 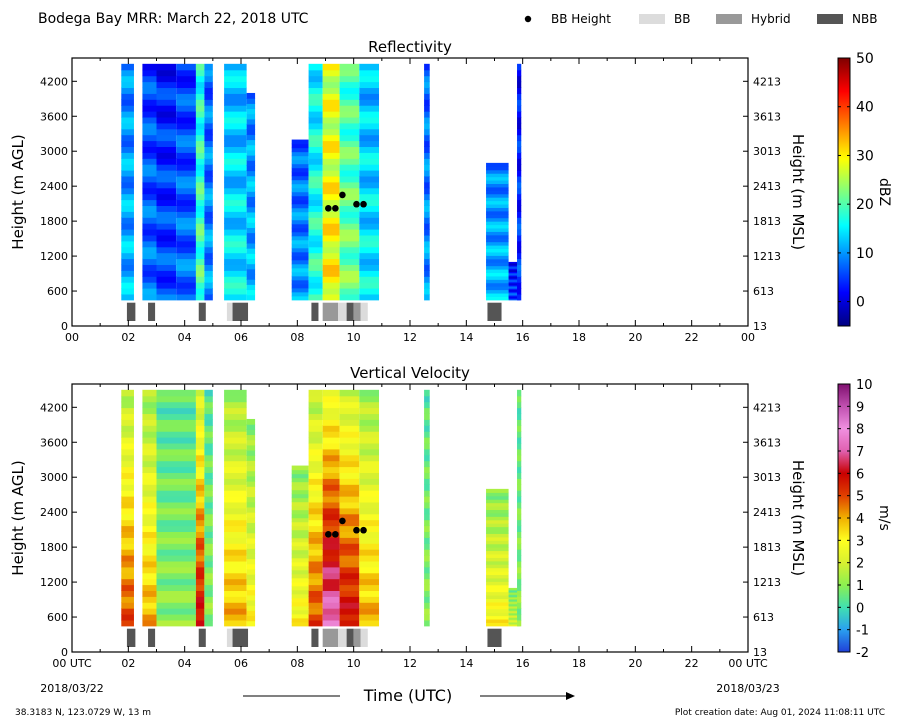 What do you see at coordinates (700, 19) in the screenshot?
I see `header-legend: BB Height BB Hybrid NBB` at bounding box center [700, 19].